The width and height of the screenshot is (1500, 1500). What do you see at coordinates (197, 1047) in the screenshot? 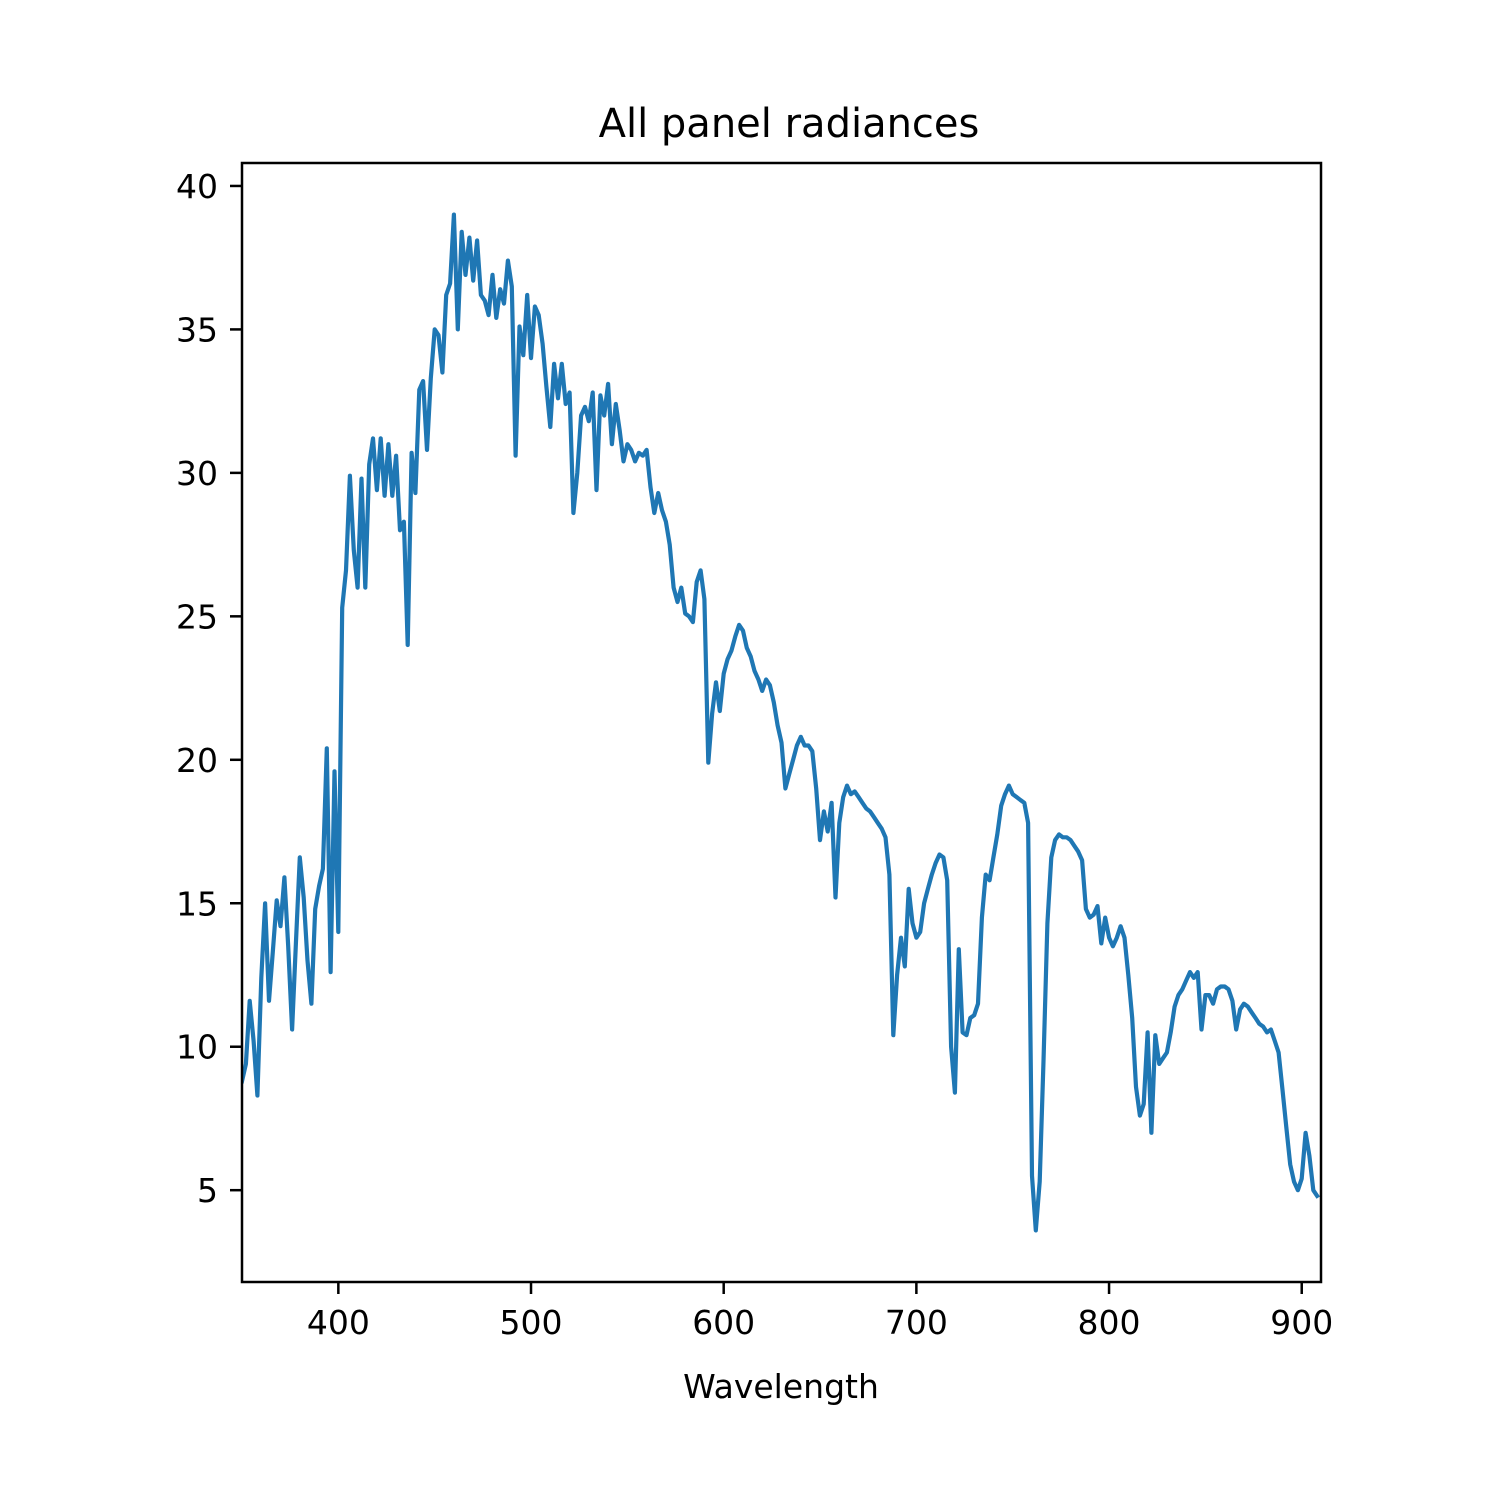
I see `y-tick-label: 10` at bounding box center [197, 1047].